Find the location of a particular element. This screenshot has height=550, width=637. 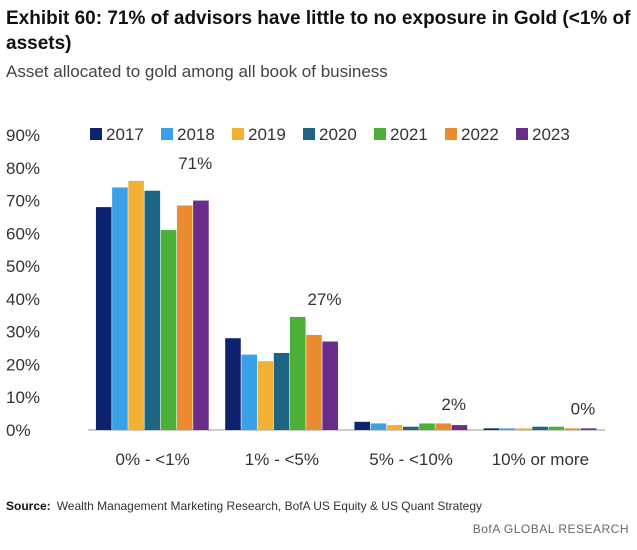

legend-label-2022: 2022 is located at coordinates (480, 134).